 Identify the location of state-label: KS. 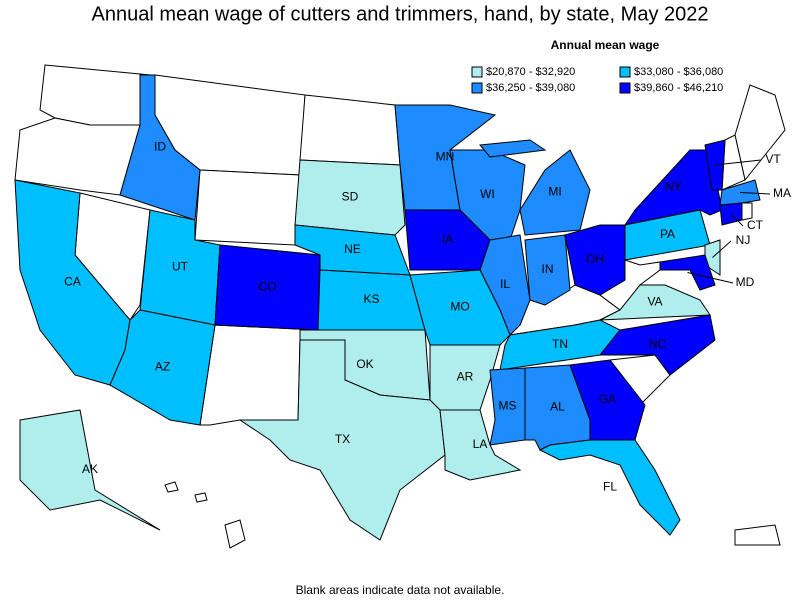
(371, 299).